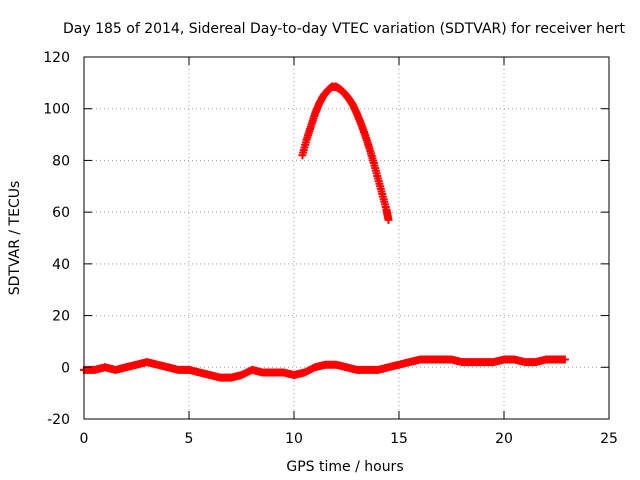  Describe the element at coordinates (56, 58) in the screenshot. I see `y-tick-label: 120` at that location.